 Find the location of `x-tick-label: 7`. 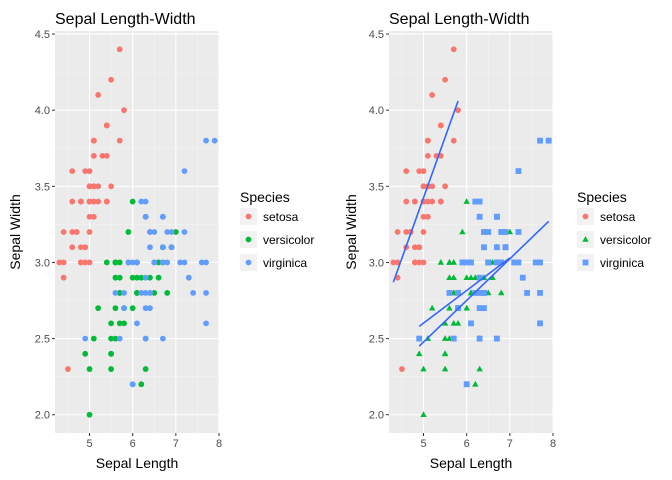

x-tick-label: 7 is located at coordinates (510, 444).